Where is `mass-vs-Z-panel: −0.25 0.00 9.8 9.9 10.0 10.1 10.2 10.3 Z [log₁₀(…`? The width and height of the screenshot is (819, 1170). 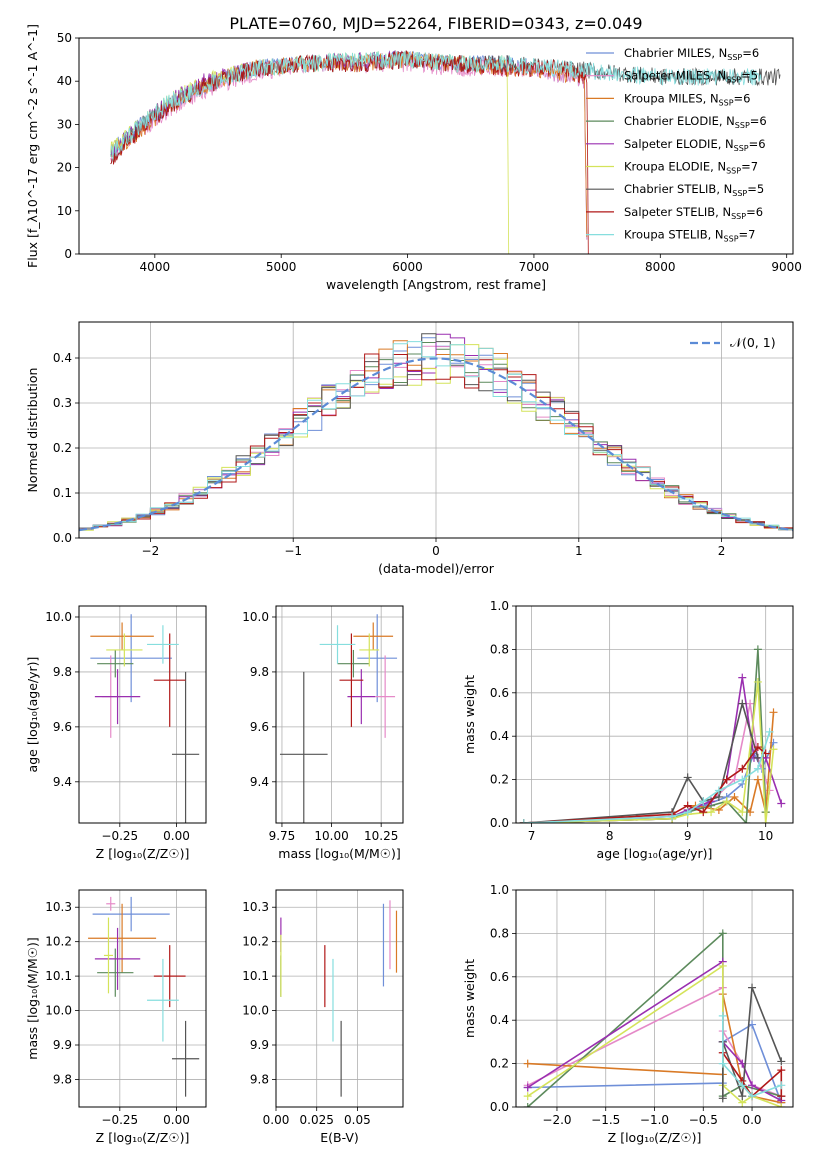 mass-vs-Z-panel: −0.25 0.00 9.8 9.9 10.0 10.1 10.2 10.3 Z [log₁₀(… is located at coordinates (116, 1017).